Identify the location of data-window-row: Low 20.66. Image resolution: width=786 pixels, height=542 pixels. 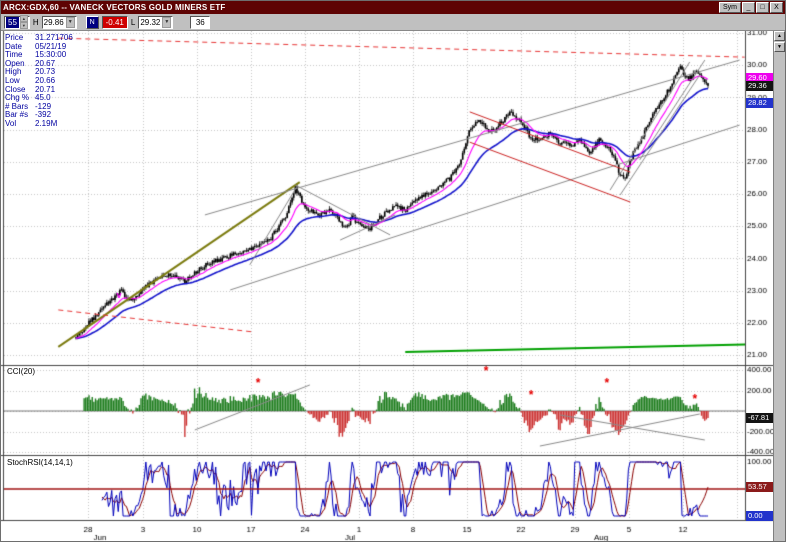
(39, 80).